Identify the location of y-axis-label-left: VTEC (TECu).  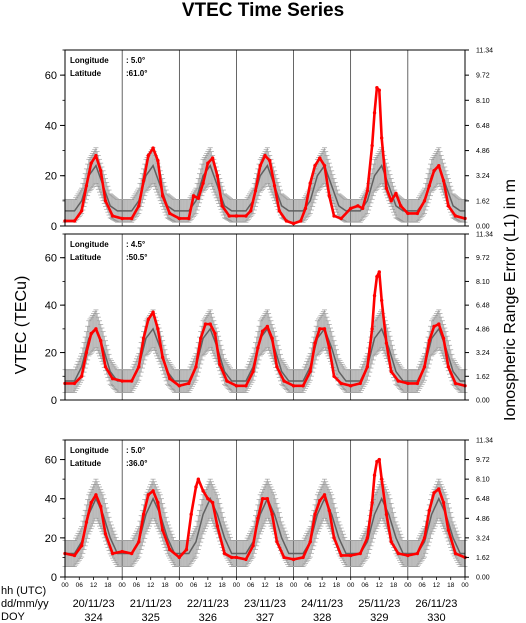
(21, 325).